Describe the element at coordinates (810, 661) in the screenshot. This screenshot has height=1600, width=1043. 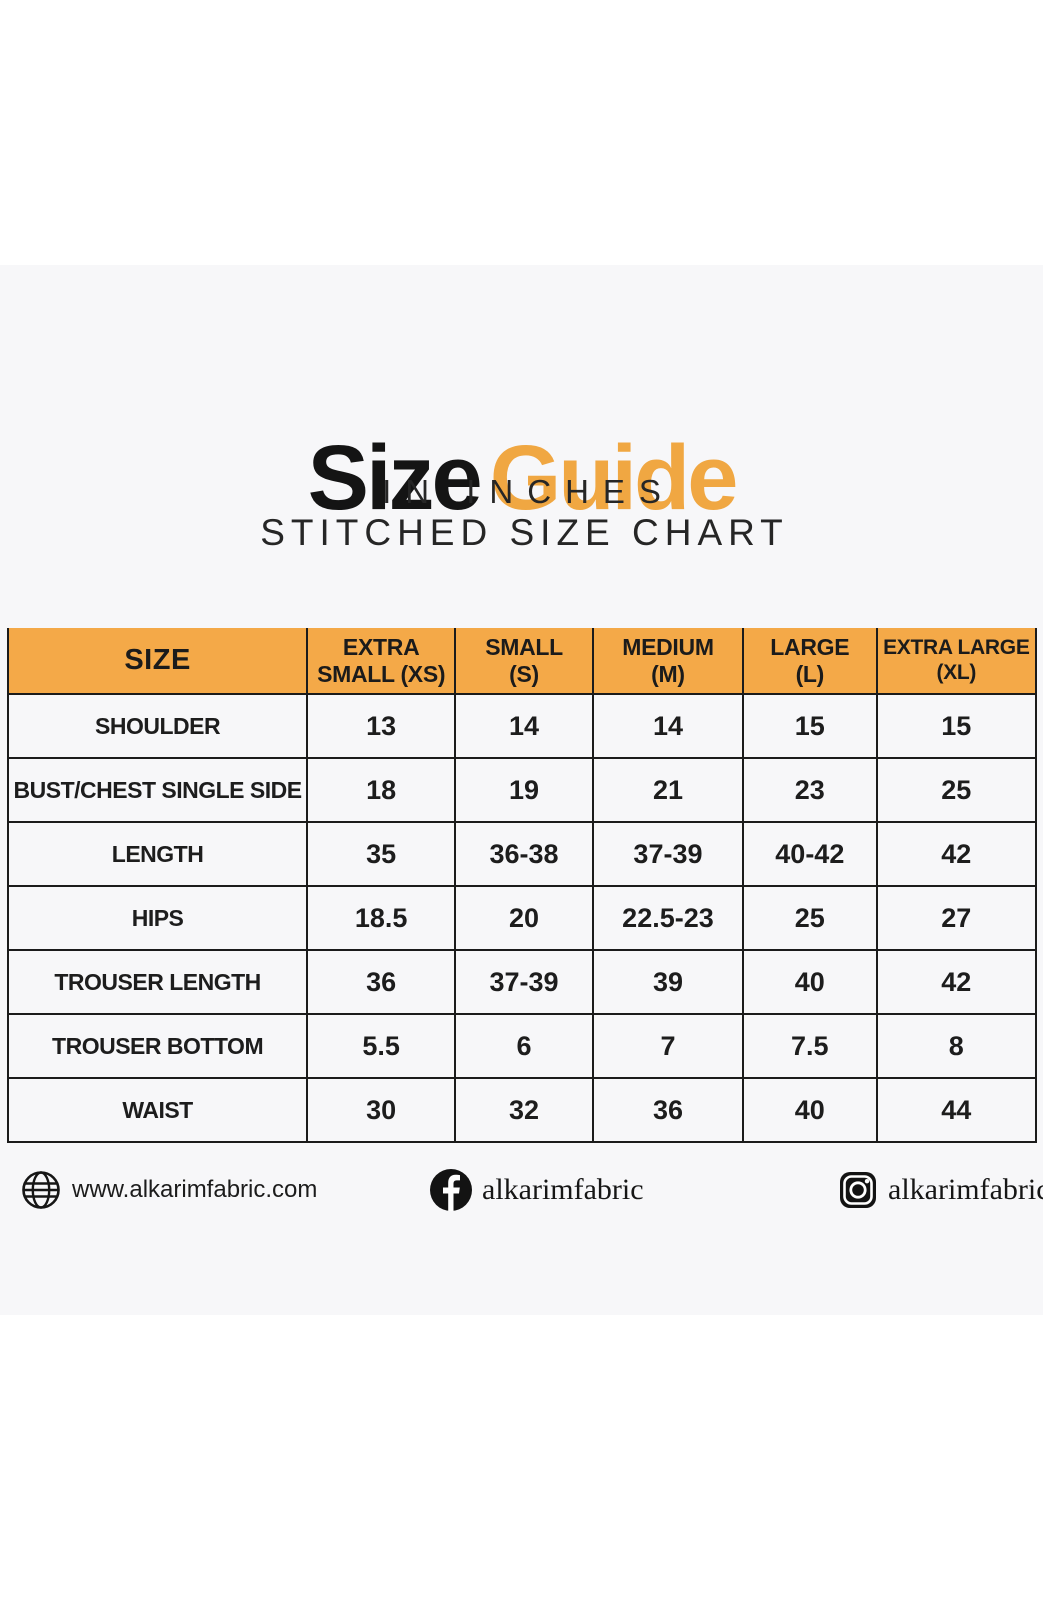
I see `size-column-header: LARGE (L)` at that location.